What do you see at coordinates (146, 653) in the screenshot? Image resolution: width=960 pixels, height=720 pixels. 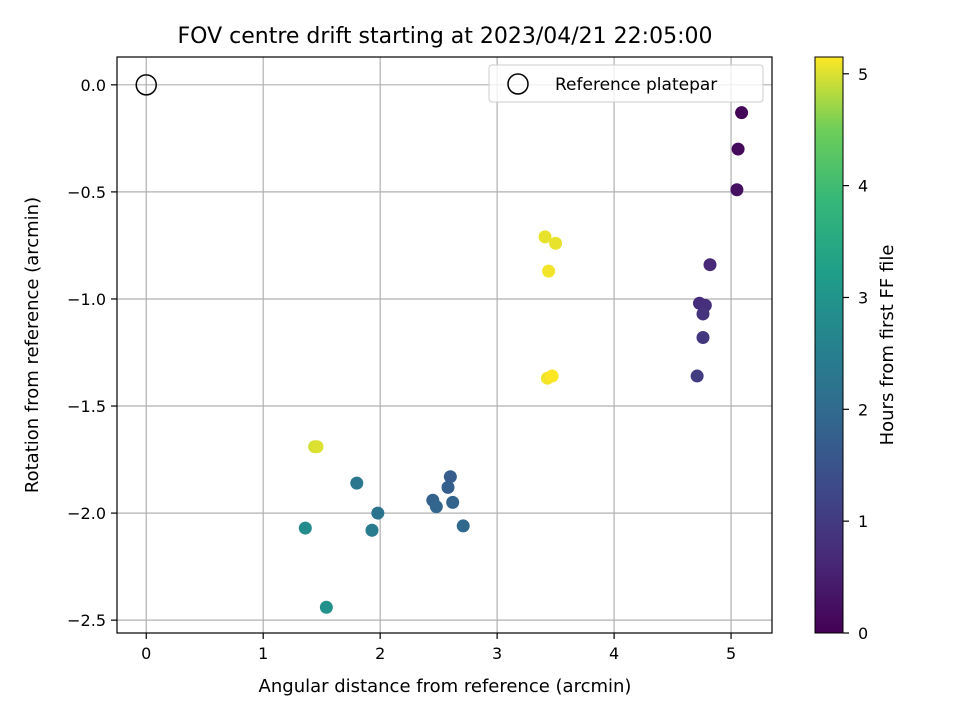 I see `x-tick-label: 0` at bounding box center [146, 653].